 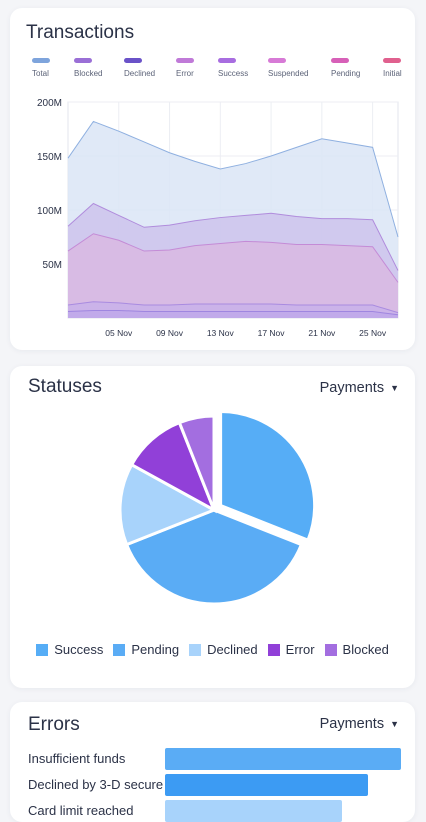 I want to click on statuses-legend: Success Pending Declined Error Blocked, so click(x=212, y=649).